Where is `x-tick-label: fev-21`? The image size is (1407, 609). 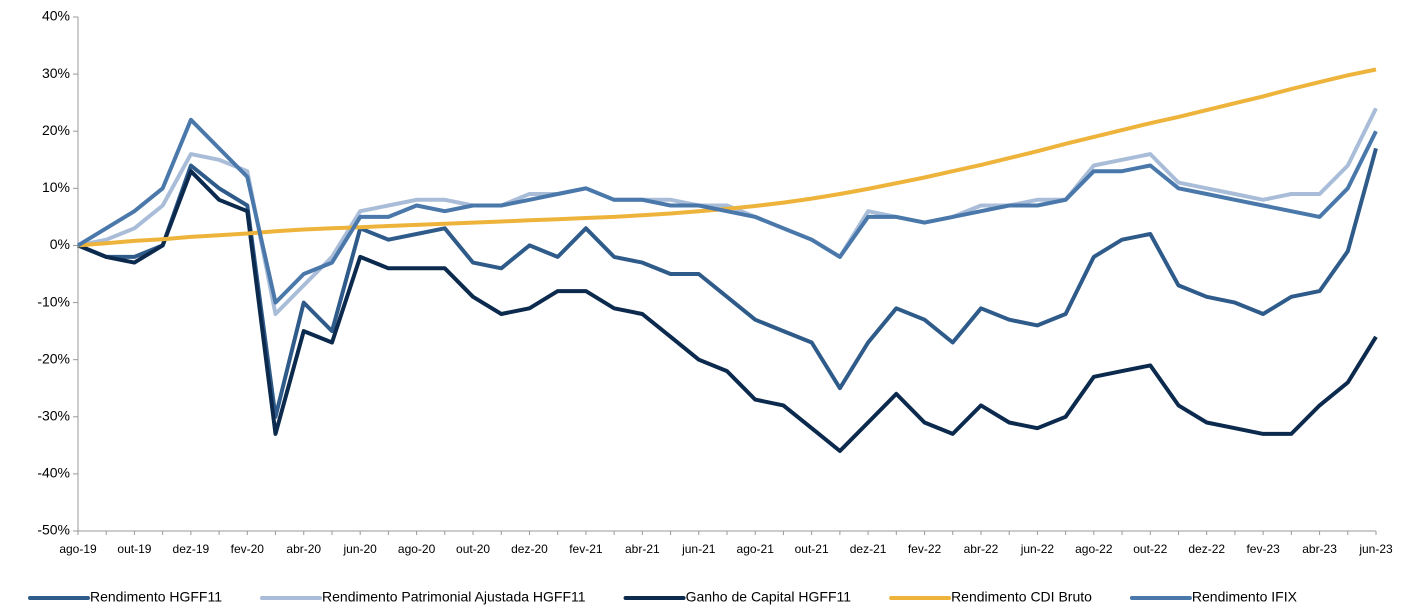 x-tick-label: fev-21 is located at coordinates (586, 549).